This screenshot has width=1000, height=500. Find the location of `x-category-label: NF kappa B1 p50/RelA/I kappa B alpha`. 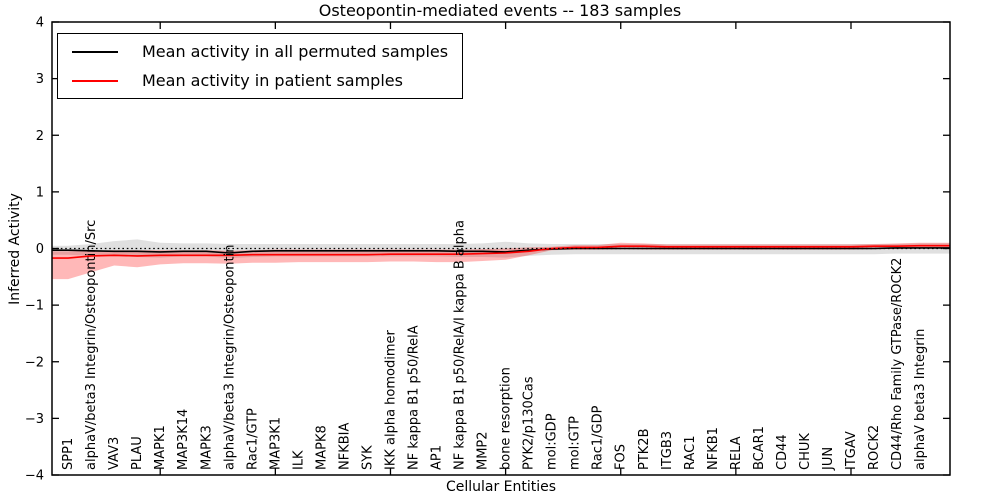

x-category-label: NF kappa B1 p50/RelA/I kappa B alpha is located at coordinates (460, 345).